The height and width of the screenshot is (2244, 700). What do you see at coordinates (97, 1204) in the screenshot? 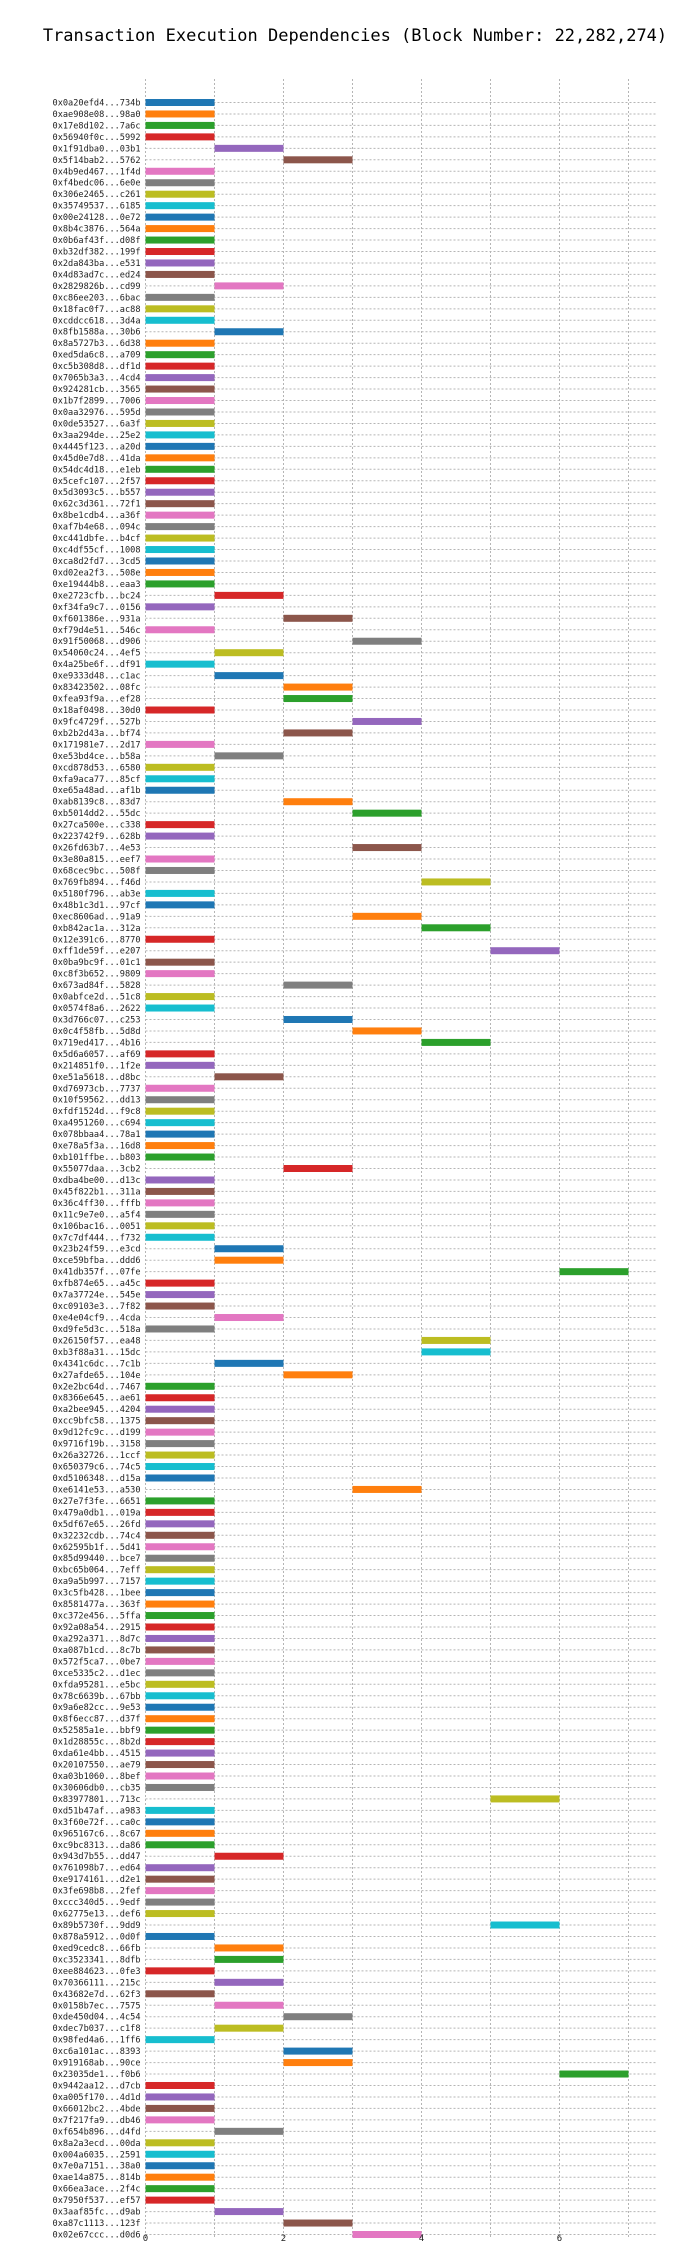
I see `transaction-label: 0x36c4ff30...fffb` at bounding box center [97, 1204].